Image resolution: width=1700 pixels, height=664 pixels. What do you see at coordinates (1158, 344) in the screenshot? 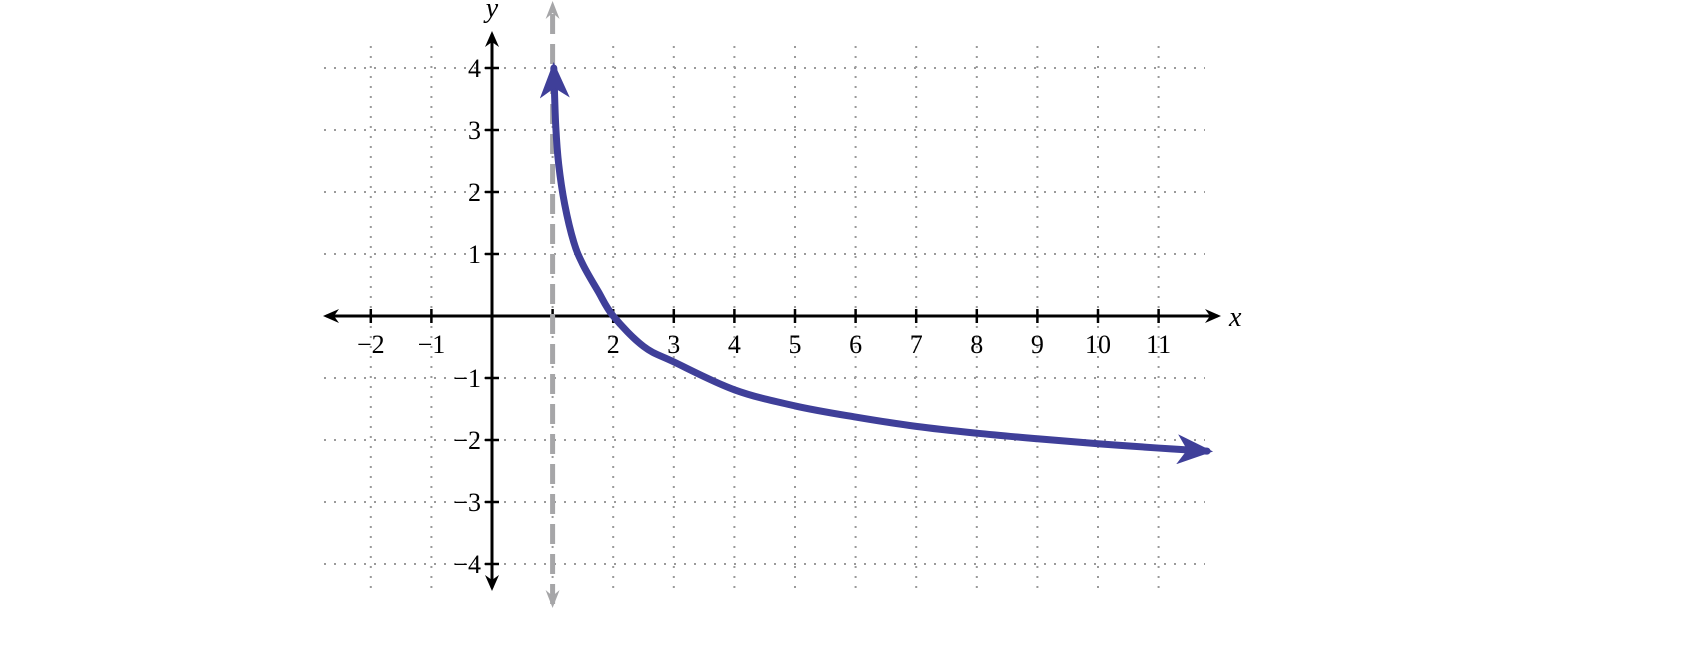
I see `x-tick-label-11: 11` at bounding box center [1158, 344].